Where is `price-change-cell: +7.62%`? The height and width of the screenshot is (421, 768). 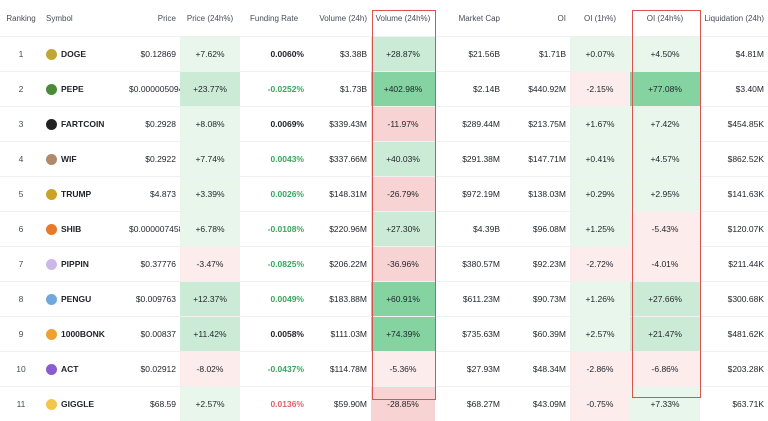
price-change-cell: +7.62% is located at coordinates (210, 54).